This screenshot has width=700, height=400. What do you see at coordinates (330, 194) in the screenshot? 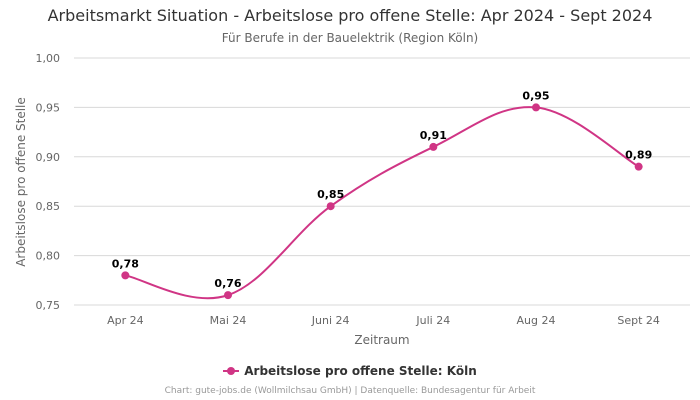
I see `data-label: 0,85` at bounding box center [330, 194].